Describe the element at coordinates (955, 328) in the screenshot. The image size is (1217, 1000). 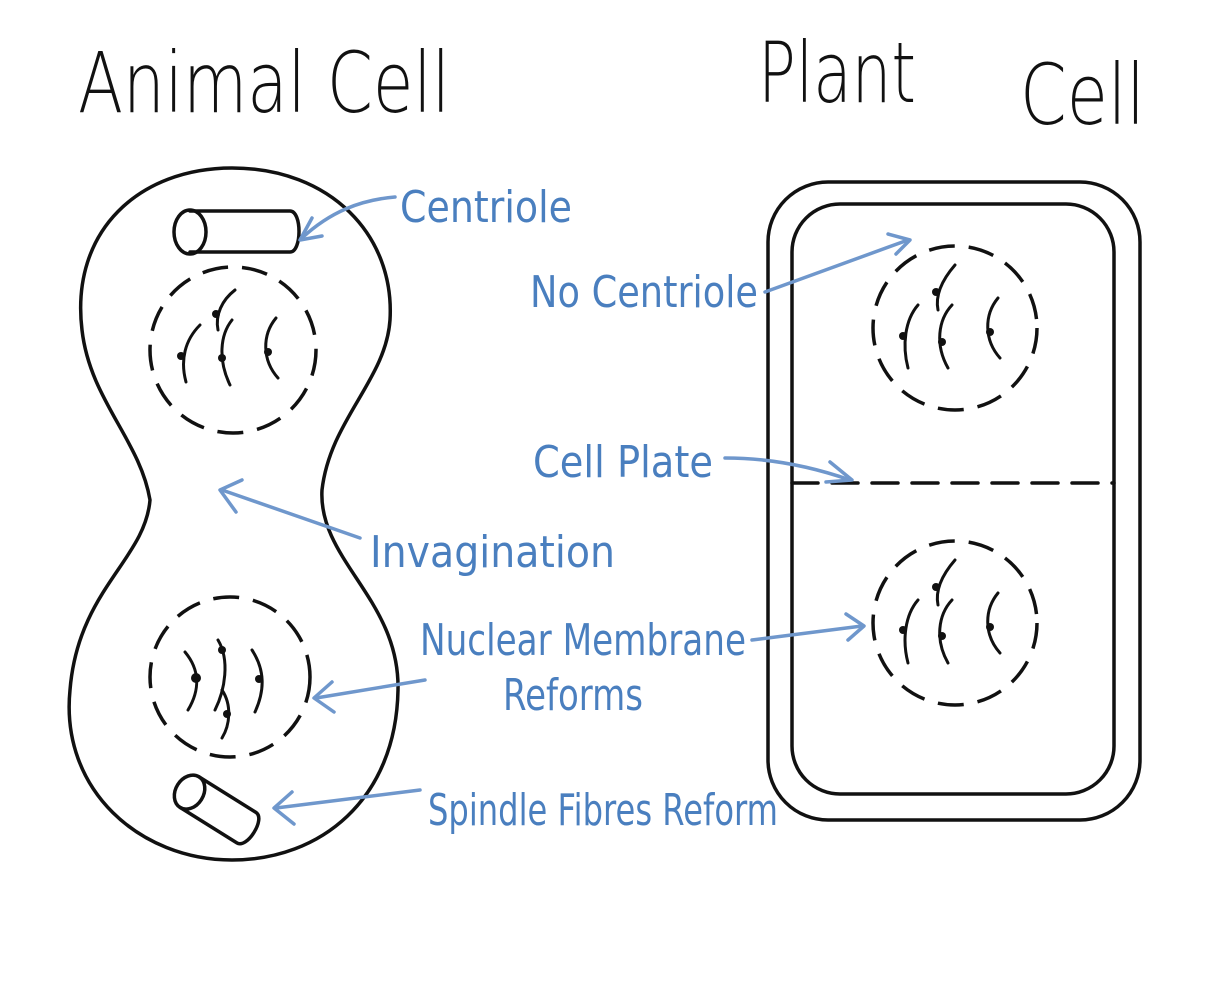
I see `plant-nucleus-top` at that location.